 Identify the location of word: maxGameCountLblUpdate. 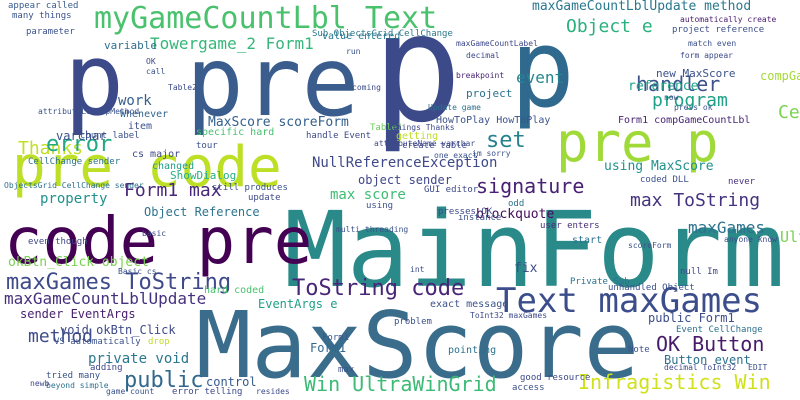
(105, 298).